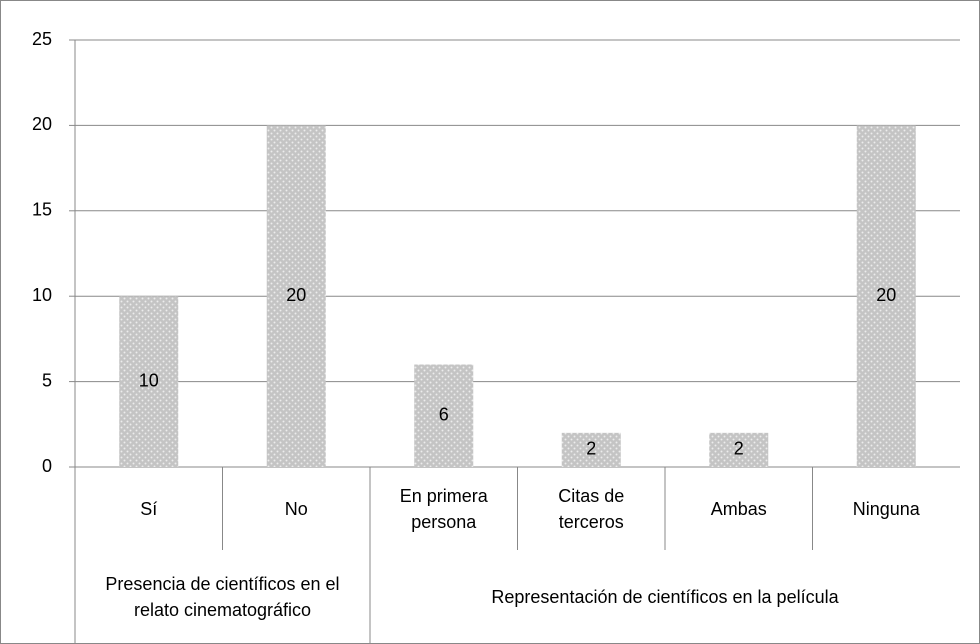 Image resolution: width=980 pixels, height=644 pixels. I want to click on y-tick-label: 5, so click(47, 380).